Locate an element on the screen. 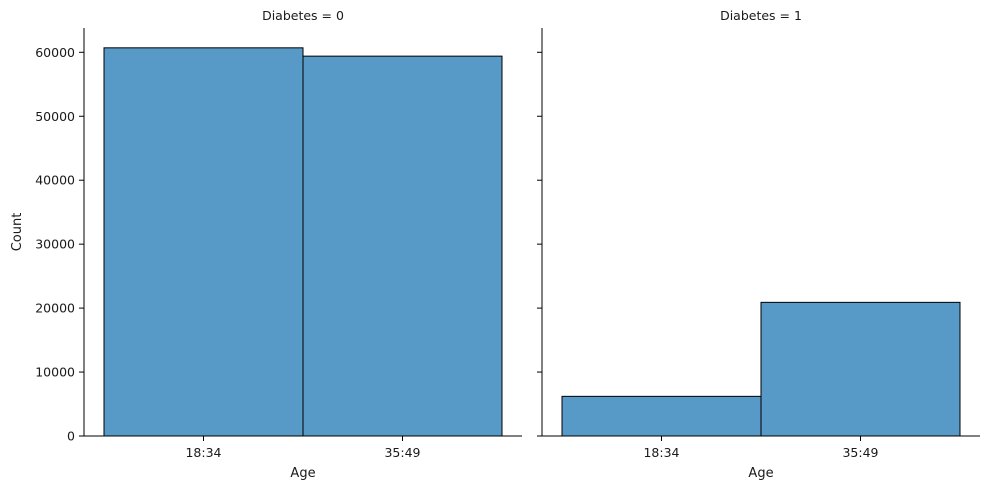 This screenshot has height=494, width=989. y-tick-label: 0 is located at coordinates (71, 436).